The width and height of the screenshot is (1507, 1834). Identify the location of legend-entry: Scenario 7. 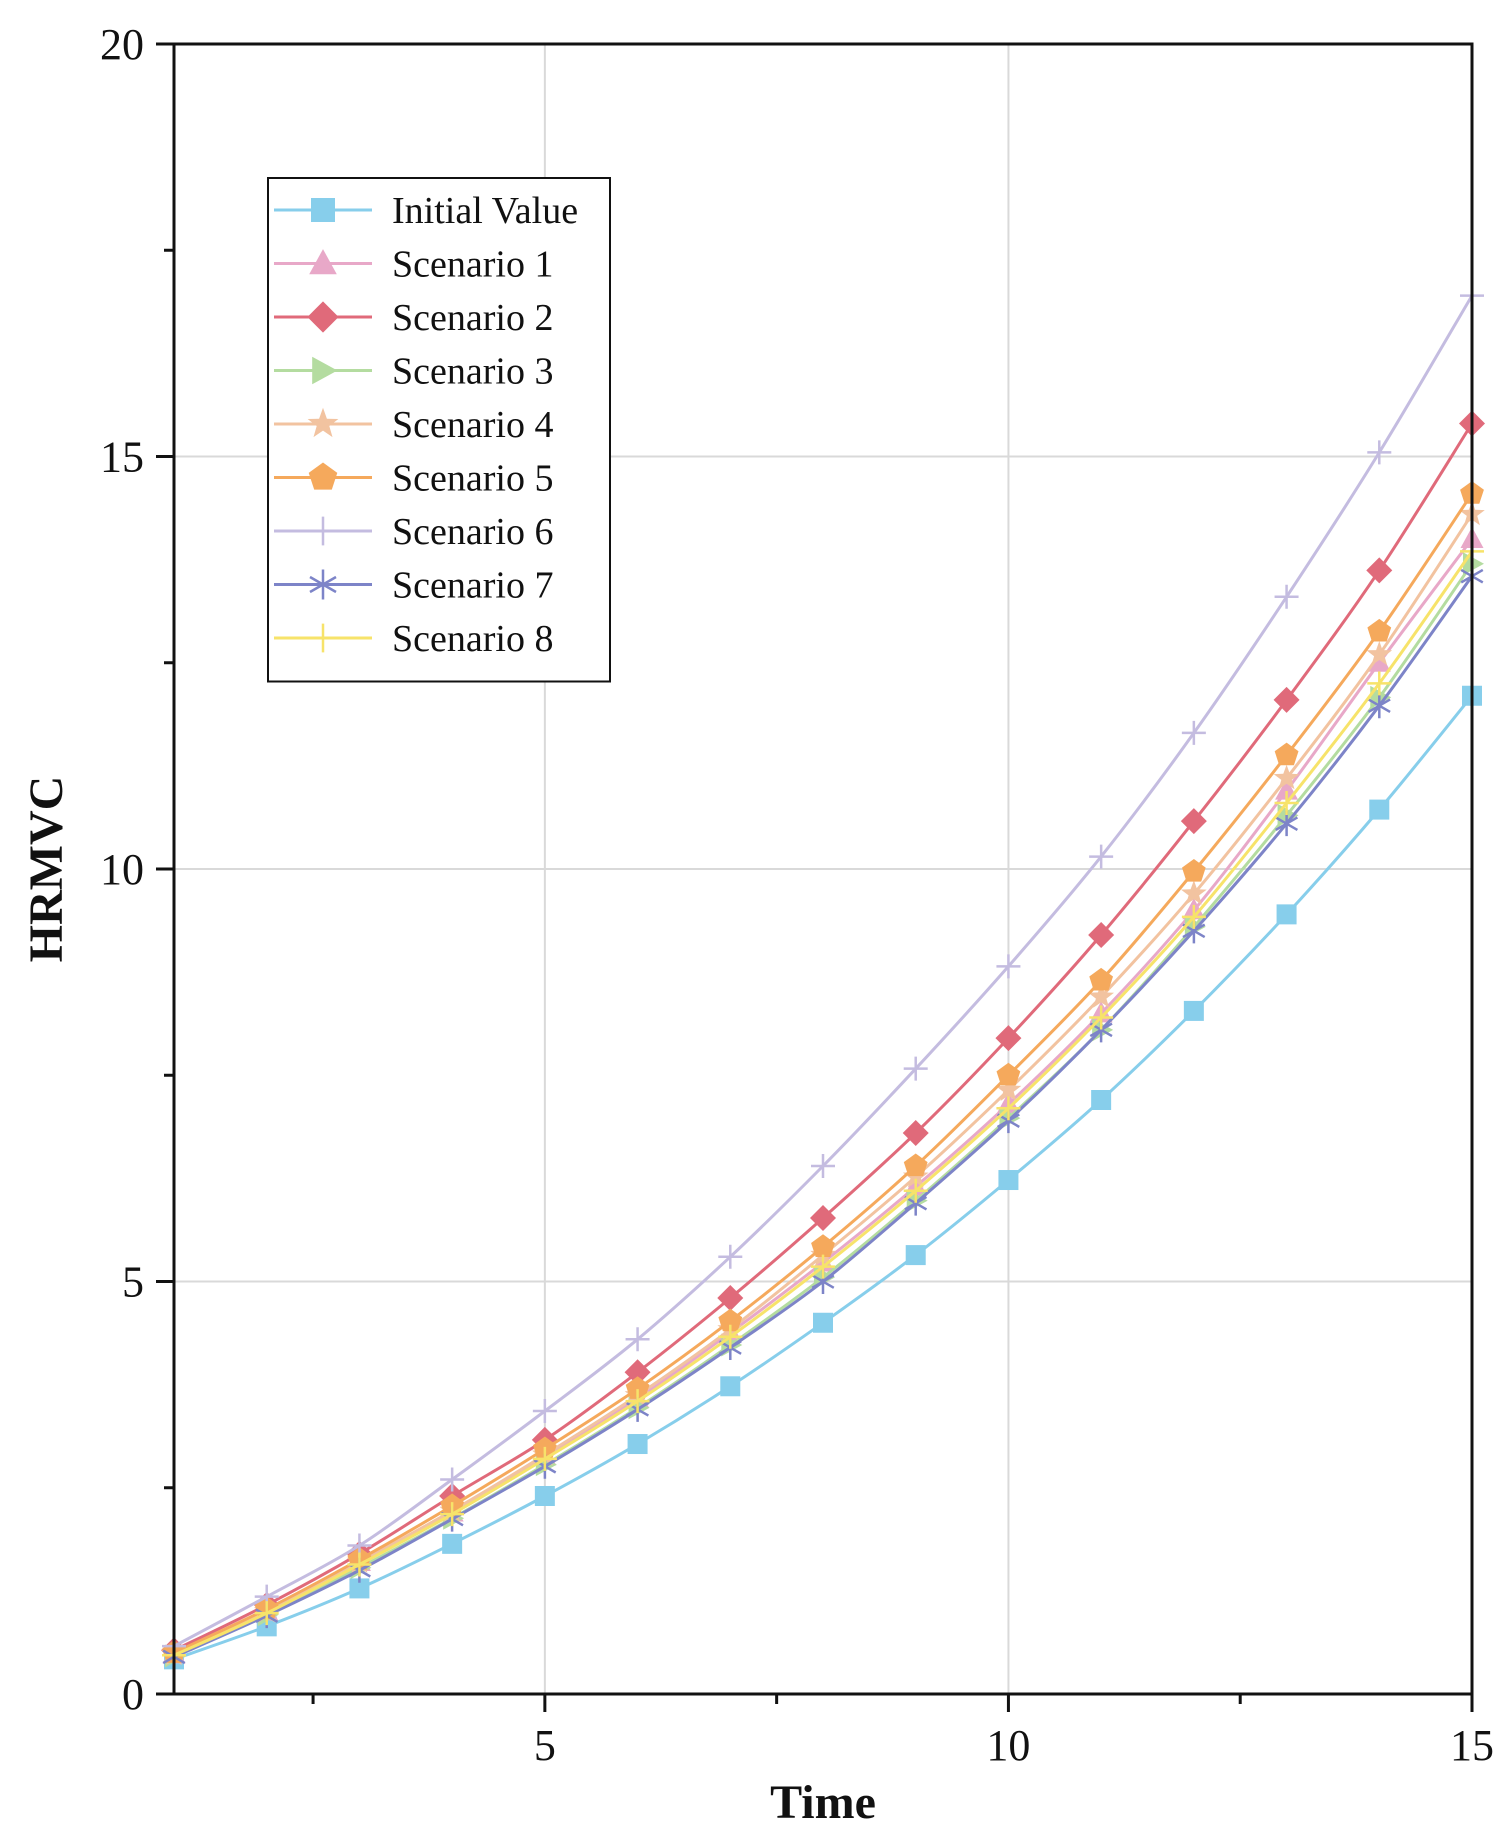
(413, 586).